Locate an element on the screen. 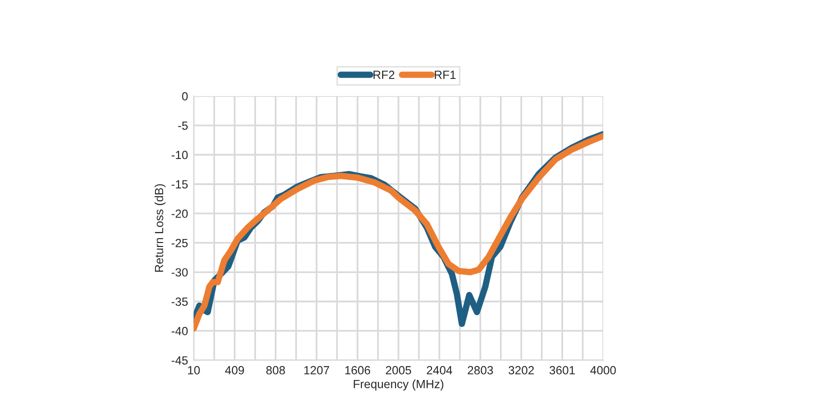 The height and width of the screenshot is (402, 814). y-tick-label: -5 is located at coordinates (183, 126).